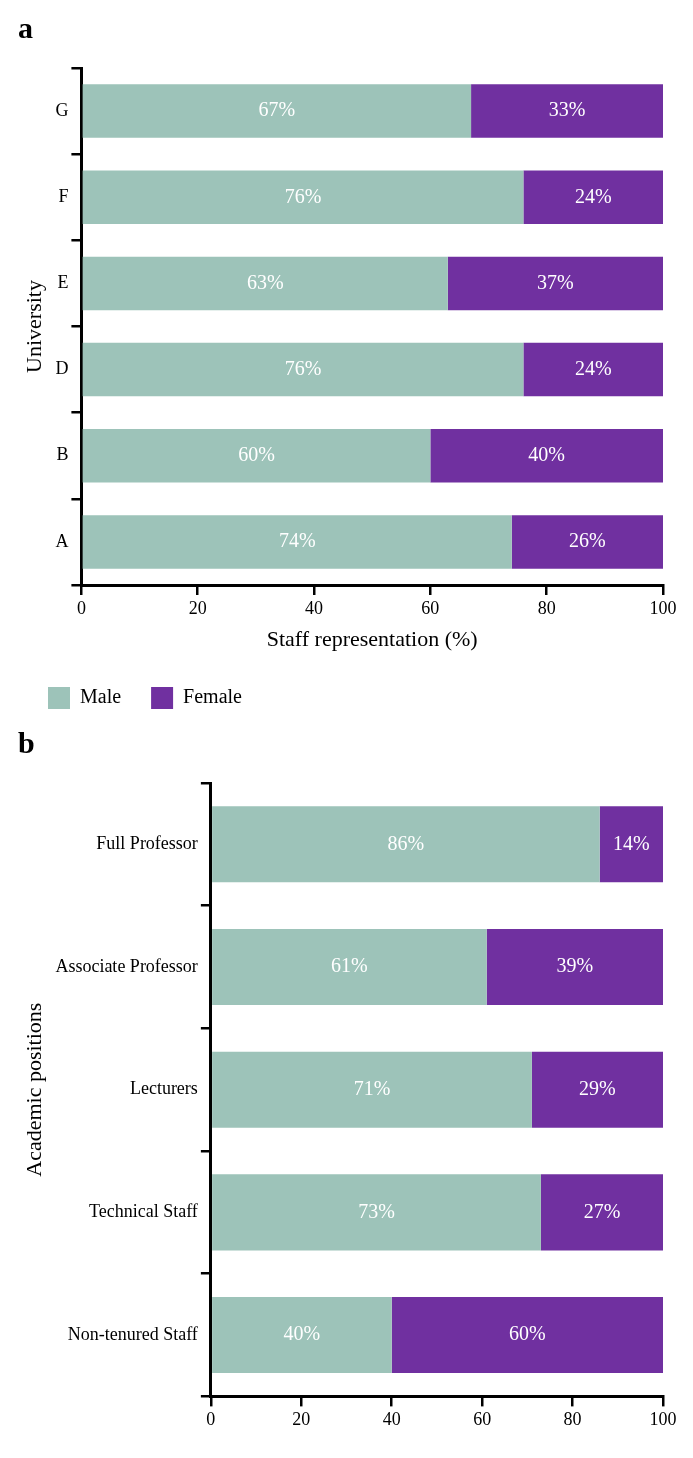  What do you see at coordinates (62, 454) in the screenshot?
I see `y-tick-label: B` at bounding box center [62, 454].